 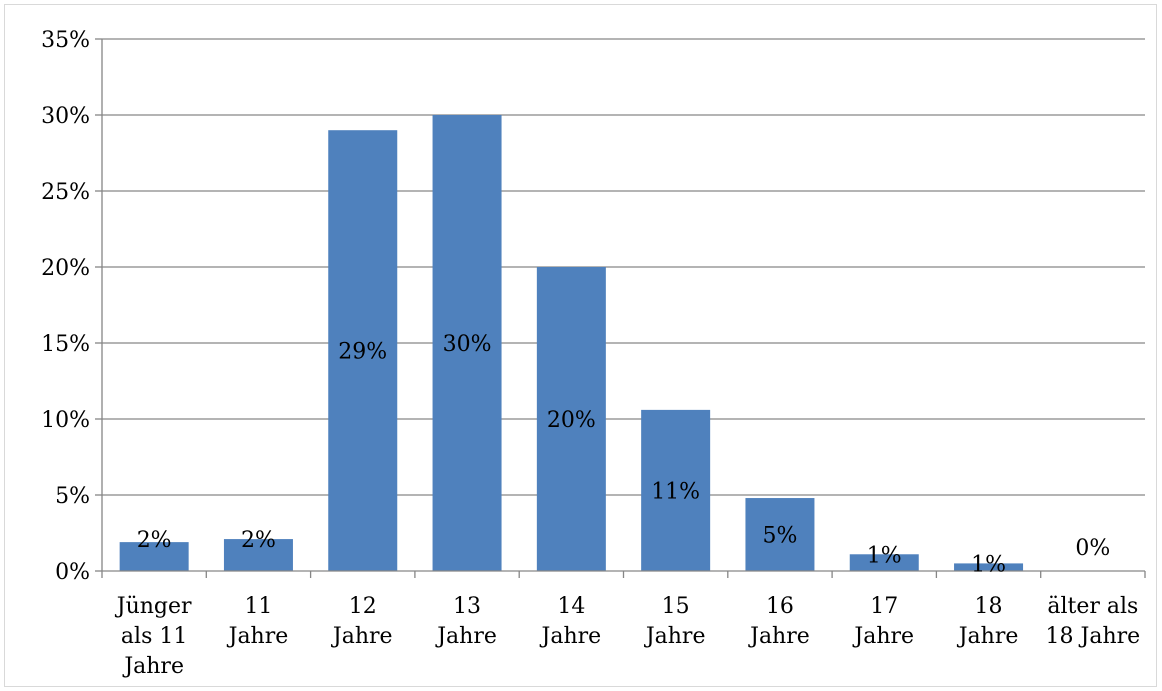 I want to click on y-tick-label: 15%, so click(x=65, y=344).